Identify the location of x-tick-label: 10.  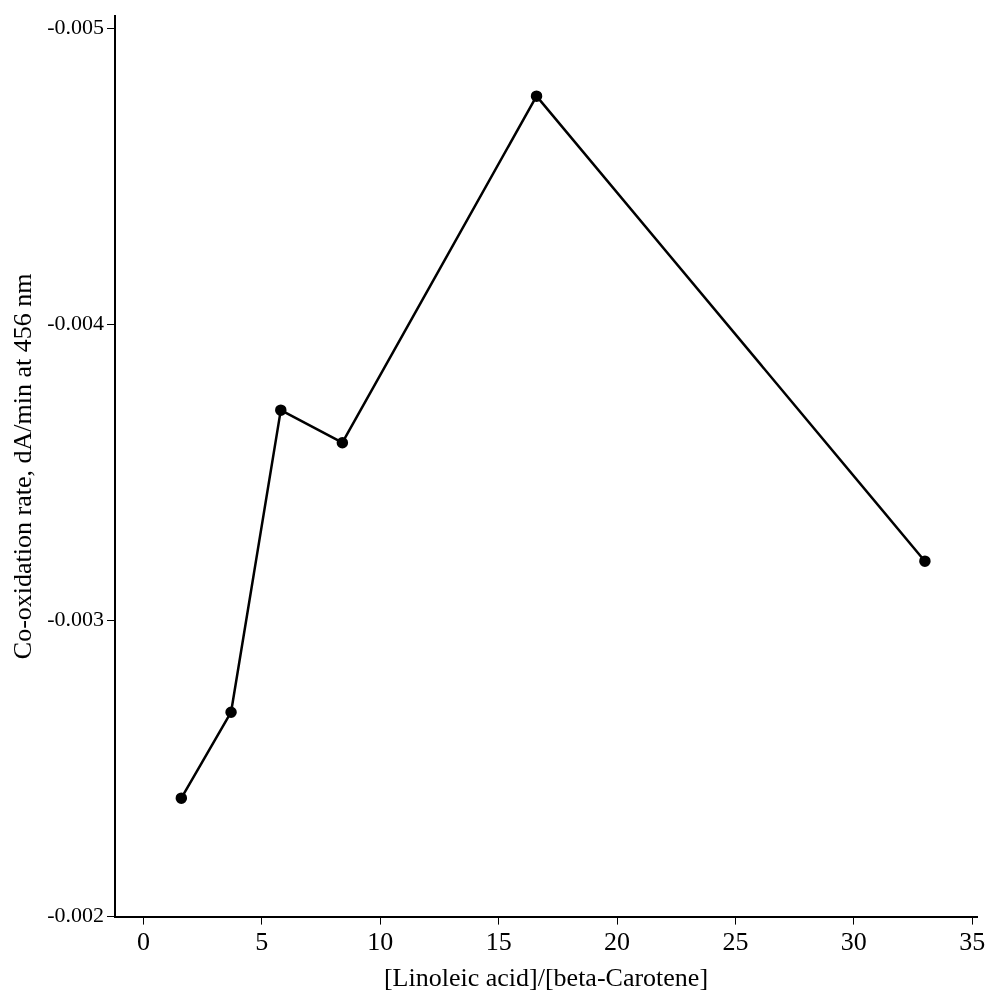
(380, 942).